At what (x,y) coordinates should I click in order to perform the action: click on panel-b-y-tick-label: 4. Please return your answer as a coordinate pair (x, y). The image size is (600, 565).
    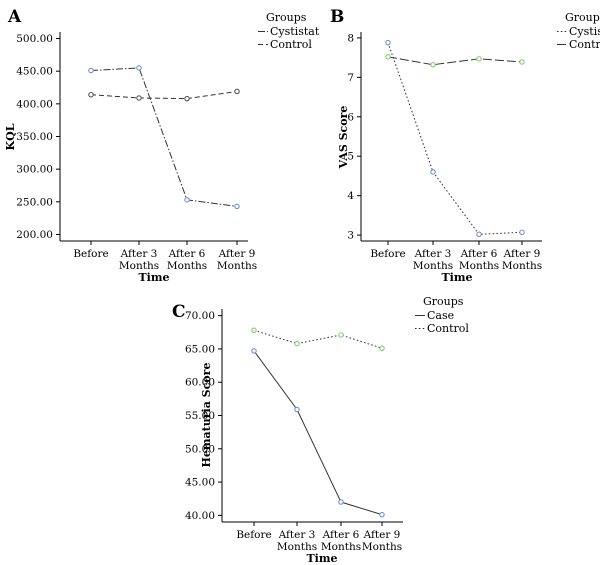
    Looking at the image, I should click on (350, 196).